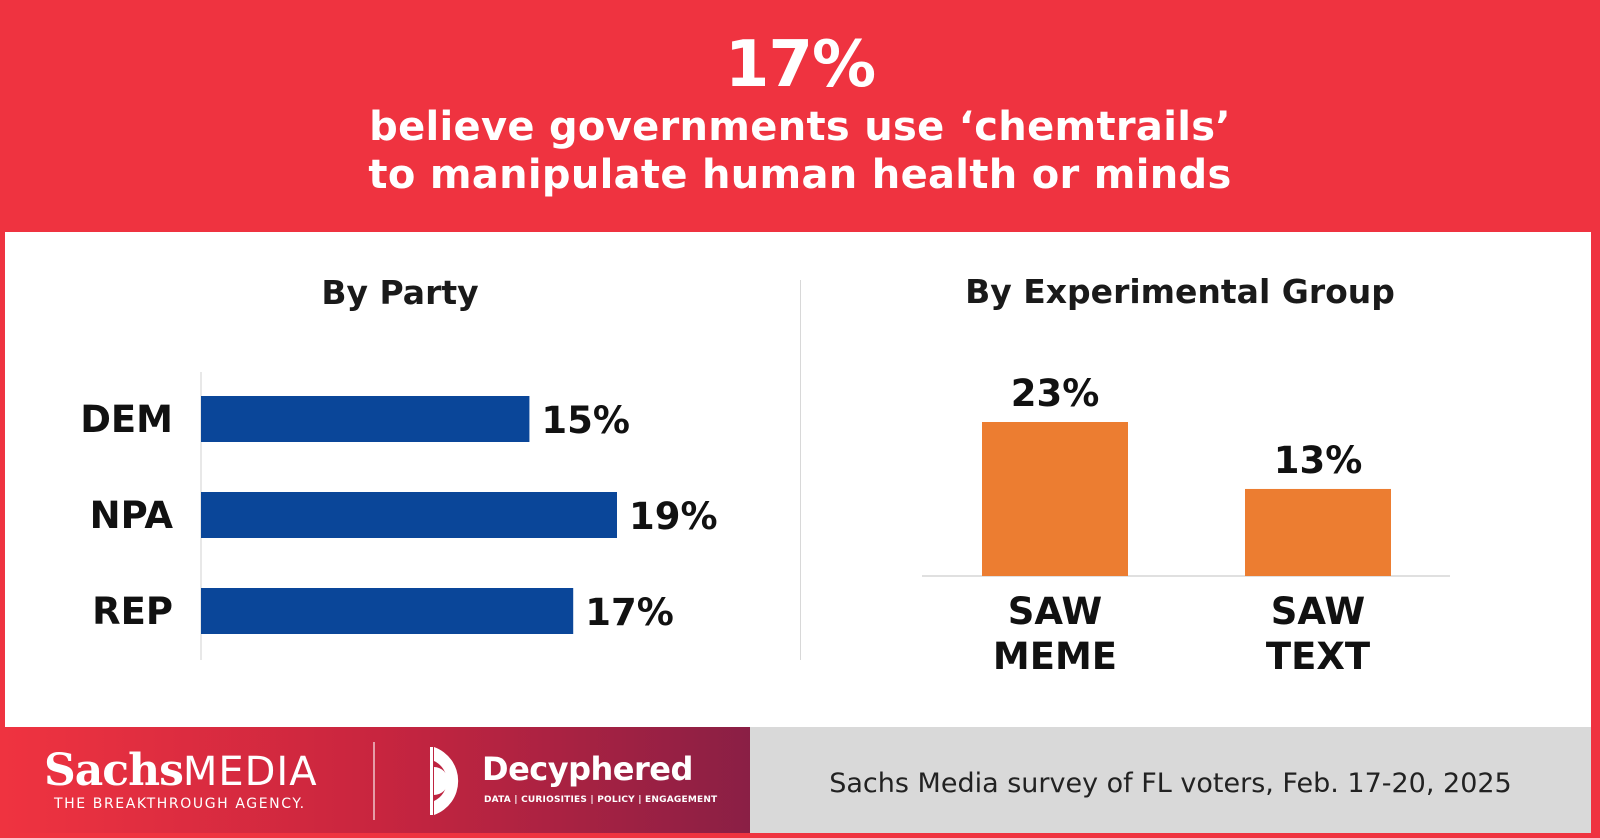 The width and height of the screenshot is (1600, 838). What do you see at coordinates (400, 292) in the screenshot?
I see `party-chart-title: By Party` at bounding box center [400, 292].